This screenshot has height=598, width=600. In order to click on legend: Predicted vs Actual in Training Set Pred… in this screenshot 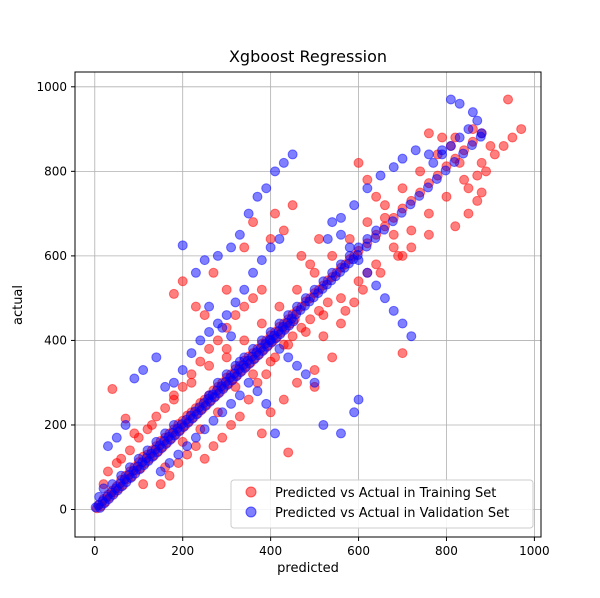, I will do `click(382, 504)`.